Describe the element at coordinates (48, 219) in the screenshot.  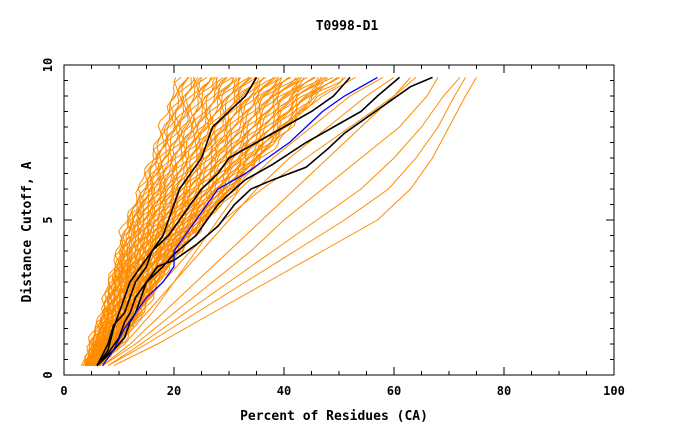
I see `y-tick-label: 5` at that location.